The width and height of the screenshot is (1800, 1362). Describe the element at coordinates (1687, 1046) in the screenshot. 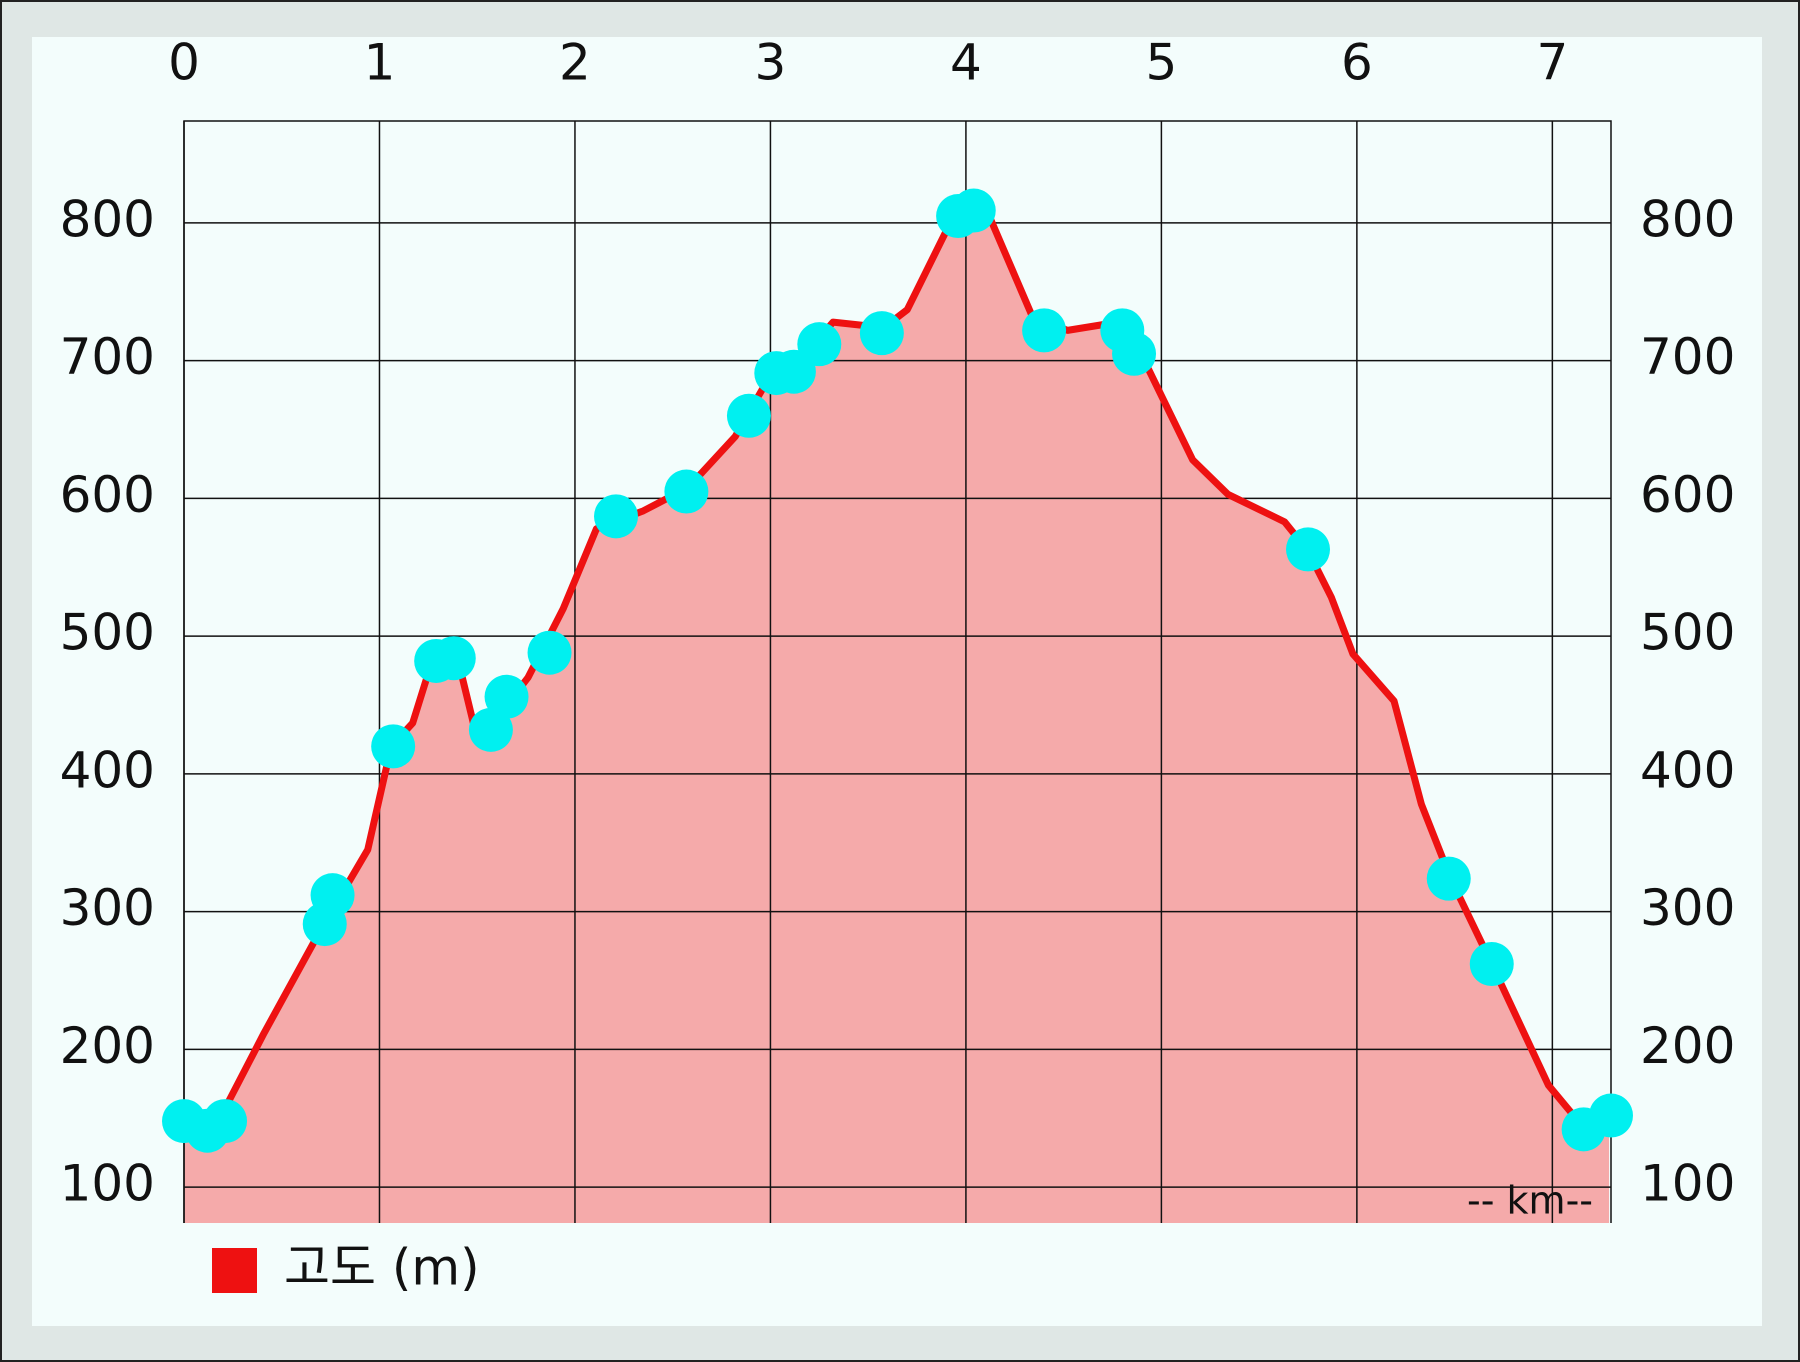

I see `y2-tick-label: 200` at that location.